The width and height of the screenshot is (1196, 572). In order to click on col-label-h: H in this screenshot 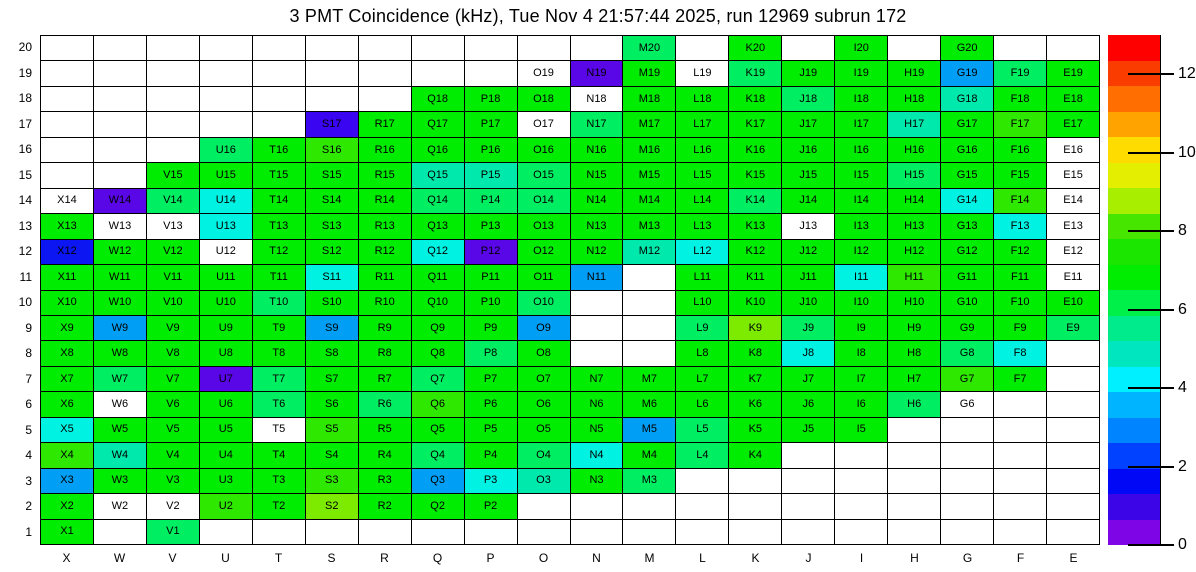, I will do `click(914, 558)`.